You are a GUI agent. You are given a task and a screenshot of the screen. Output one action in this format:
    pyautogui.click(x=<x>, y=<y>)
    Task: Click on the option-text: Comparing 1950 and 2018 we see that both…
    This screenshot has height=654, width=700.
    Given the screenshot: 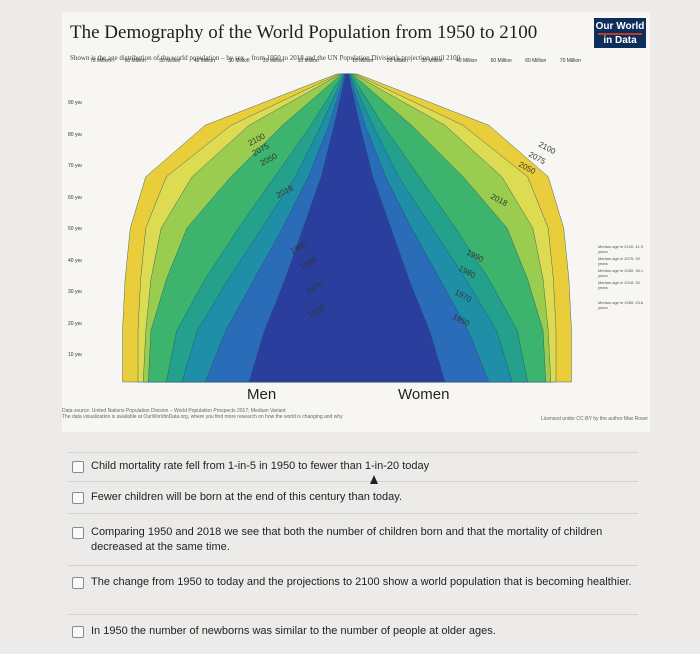 What is the action you would take?
    pyautogui.click(x=347, y=539)
    